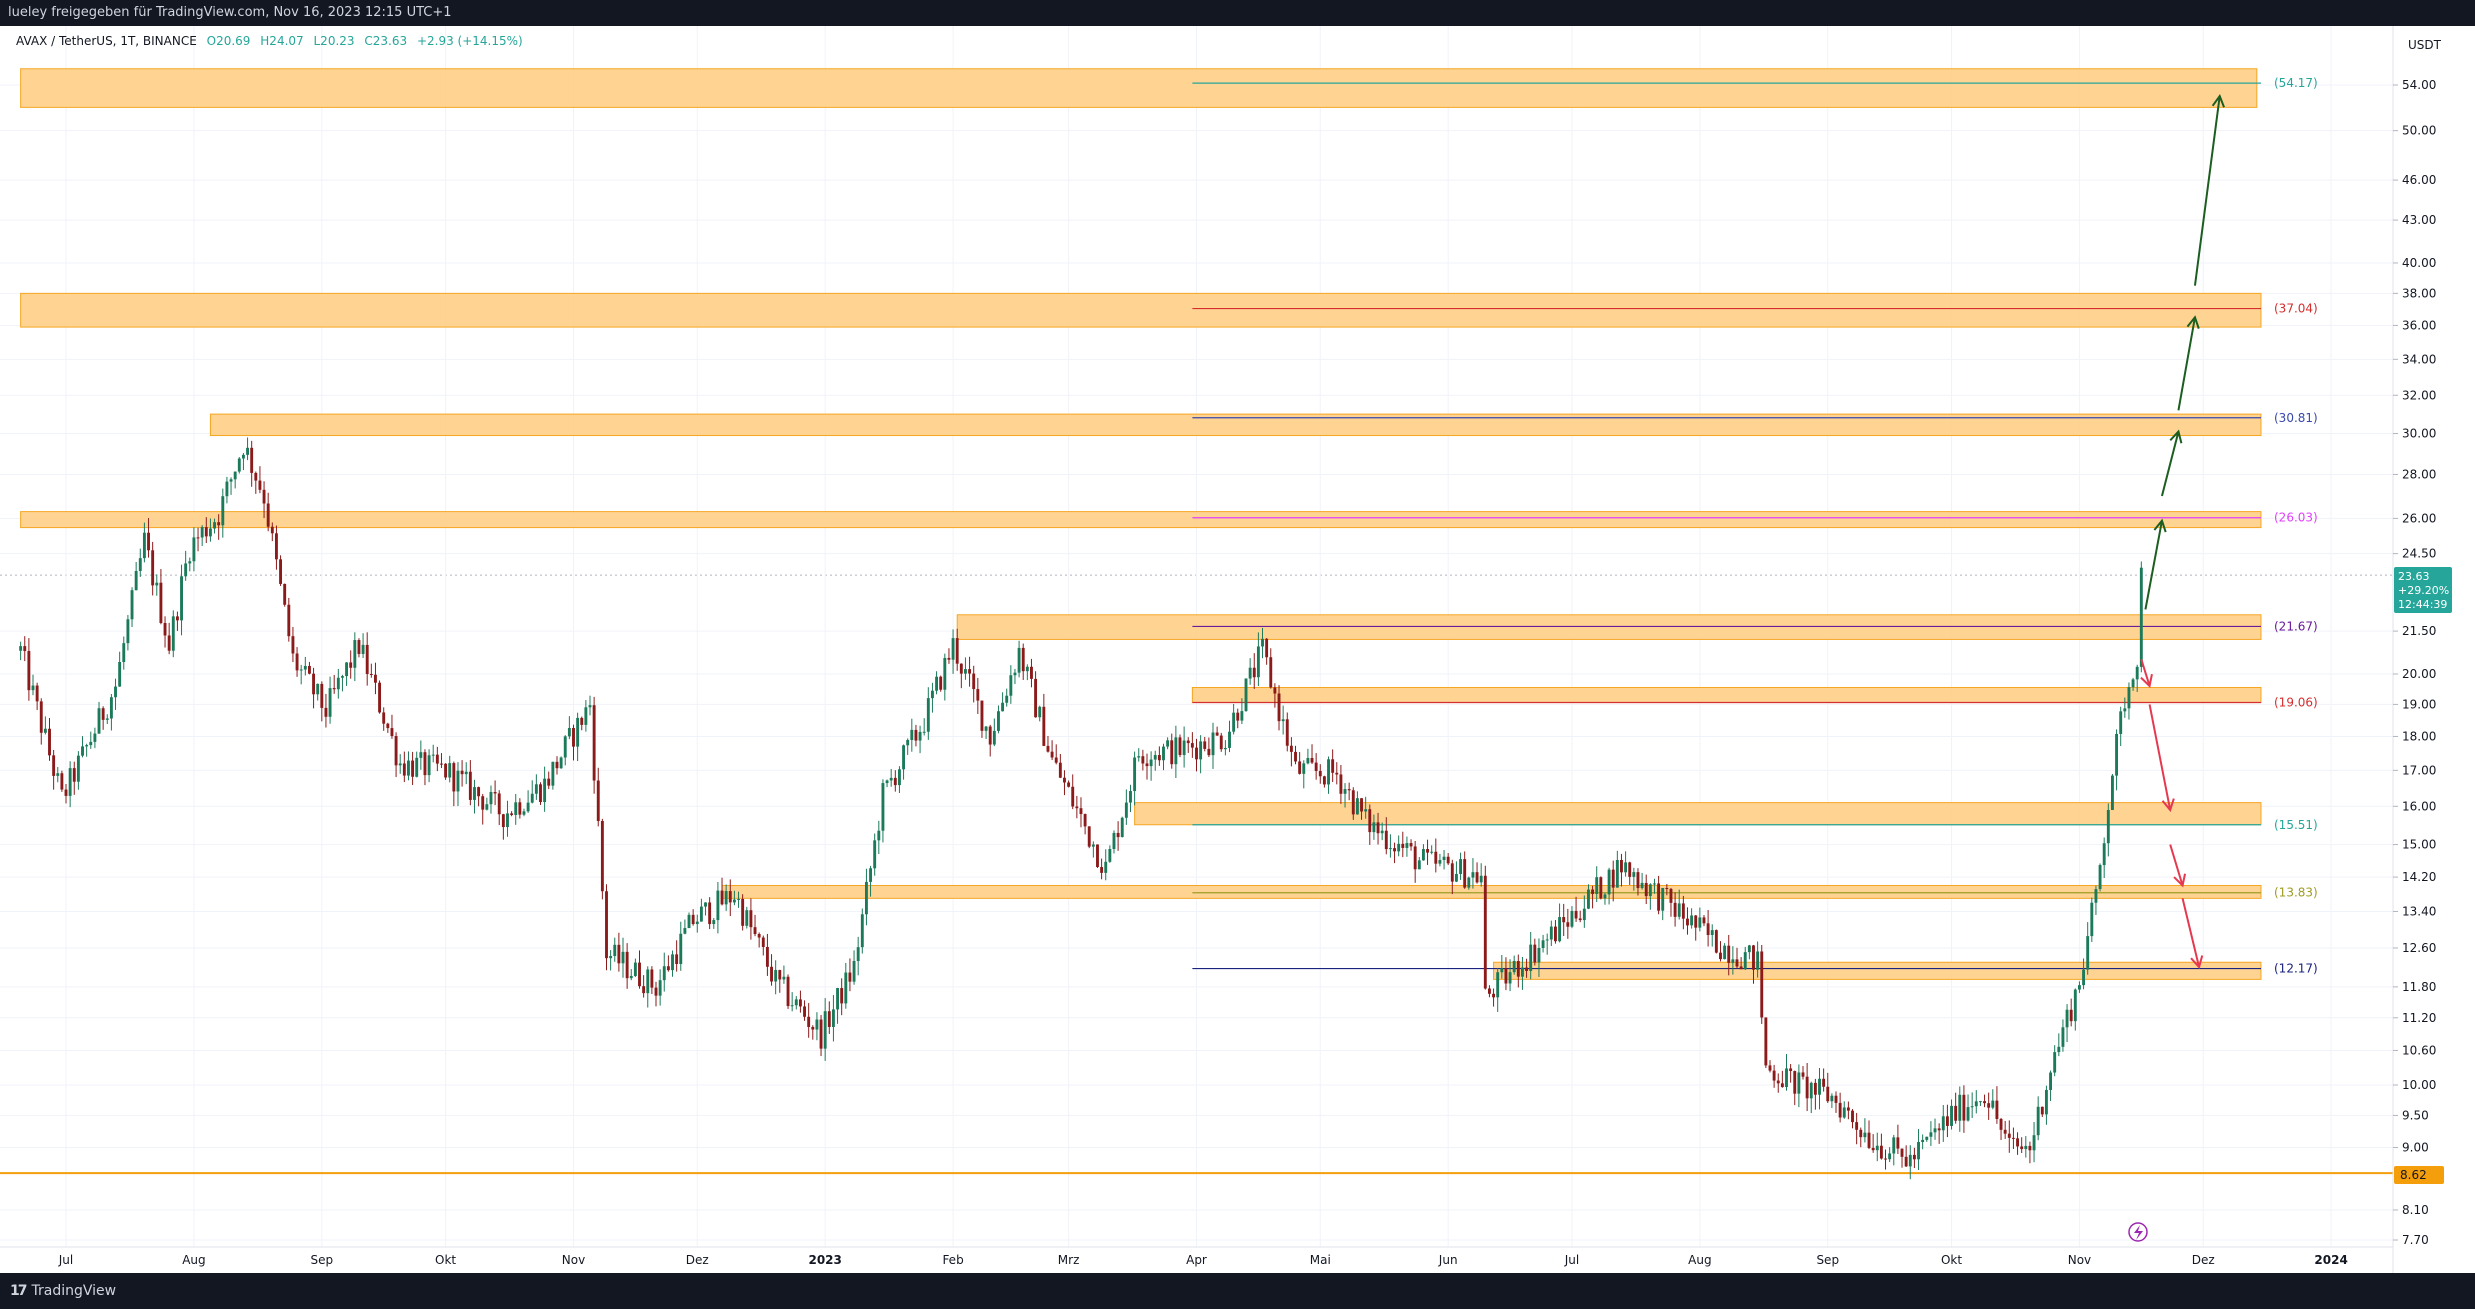  I want to click on alert-icon, so click(2138, 1232).